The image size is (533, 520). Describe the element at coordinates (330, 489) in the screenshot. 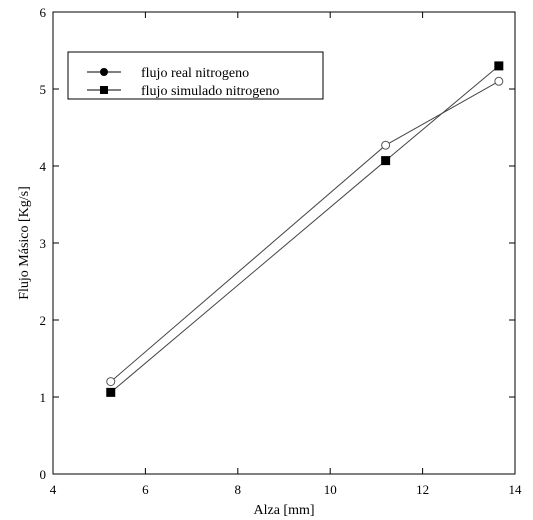

I see `x-tick-label: 10` at that location.